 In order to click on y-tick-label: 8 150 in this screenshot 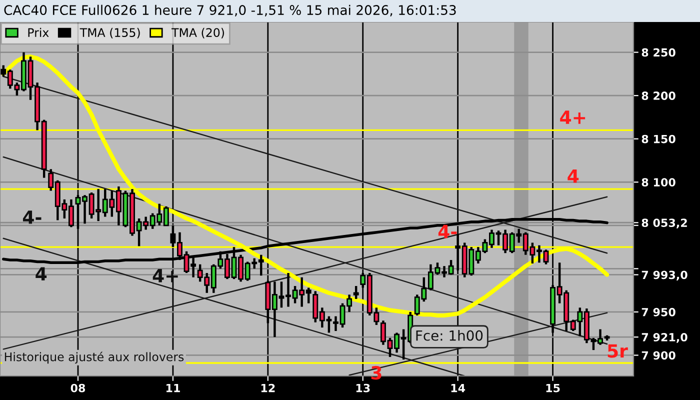, I will do `click(659, 139)`.